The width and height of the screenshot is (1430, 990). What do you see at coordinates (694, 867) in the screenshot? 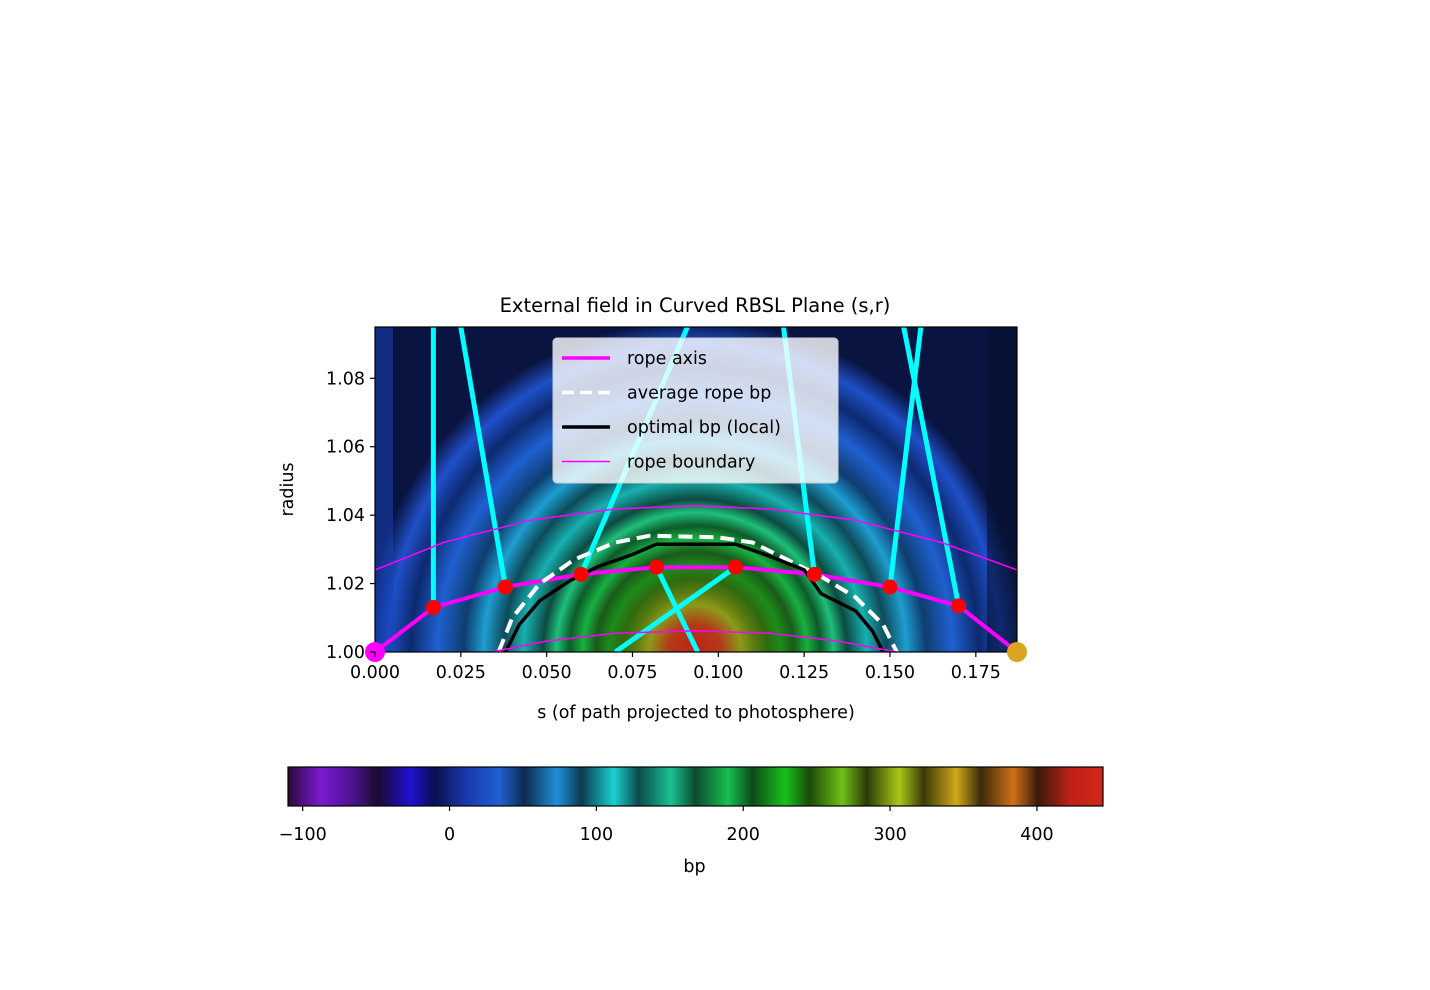
I see `colorbar-label: bp` at bounding box center [694, 867].